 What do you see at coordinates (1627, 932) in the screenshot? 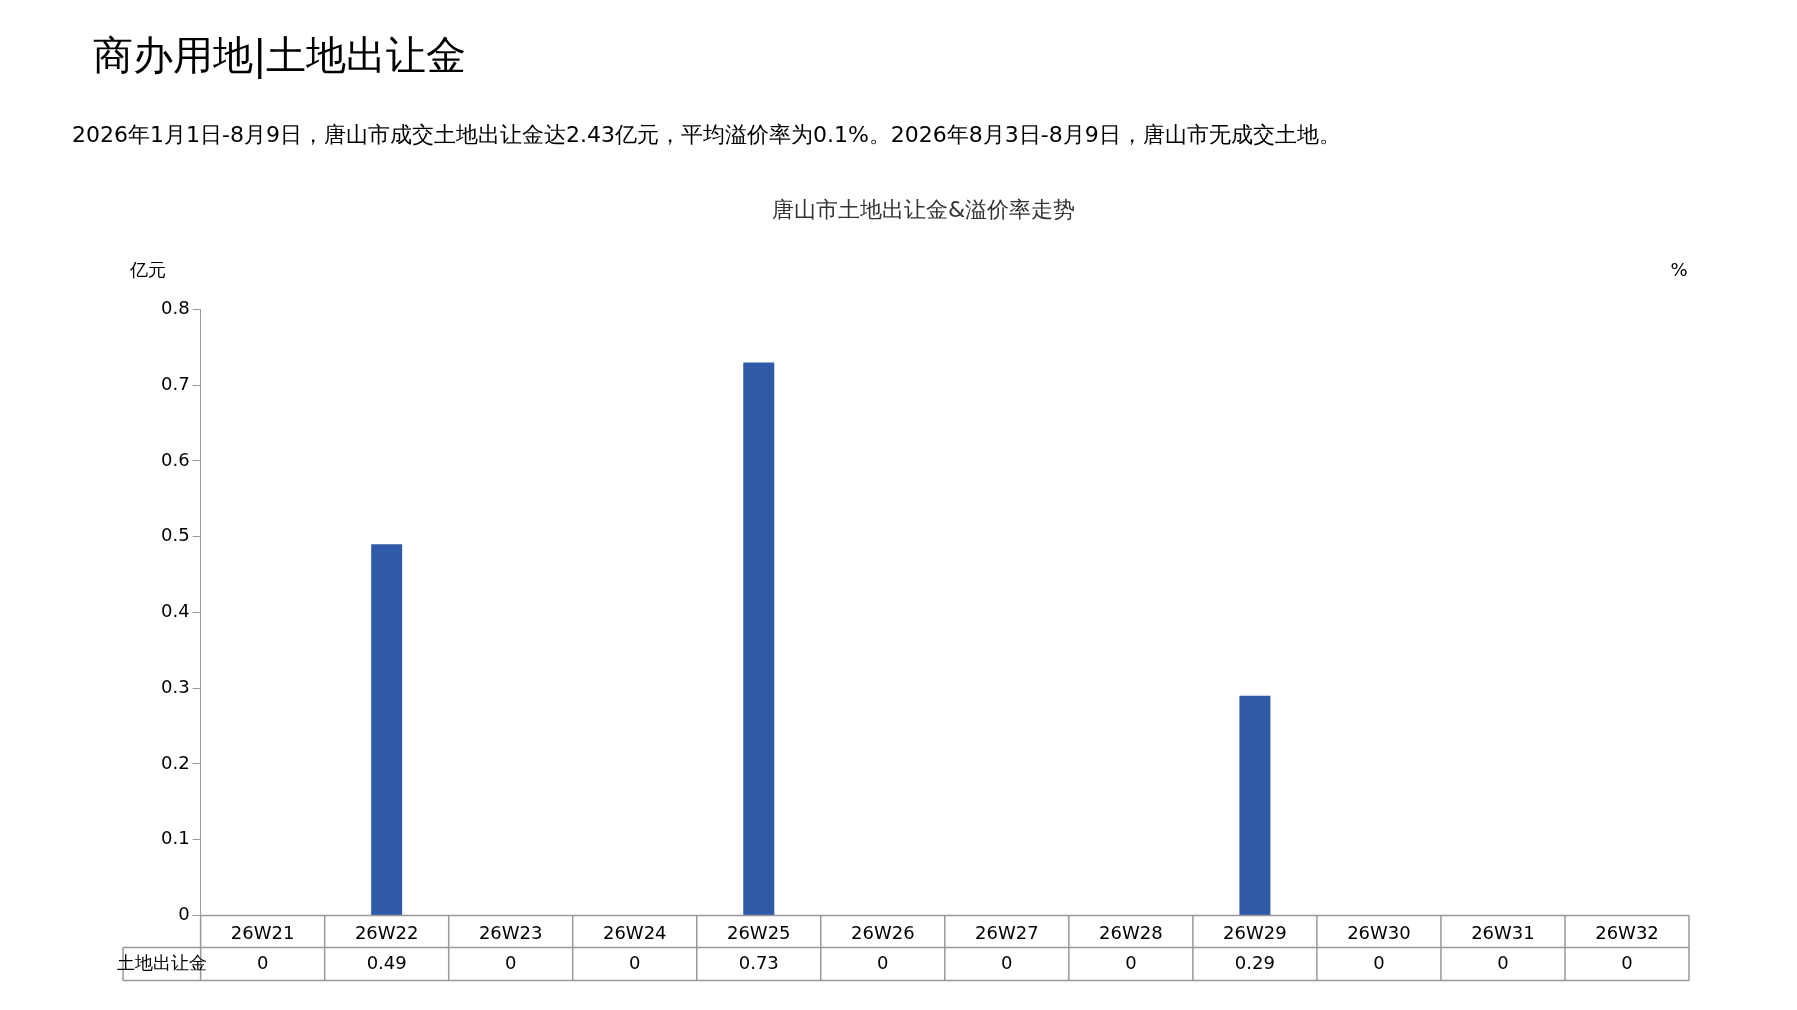
I see `x-tick-label: 26W32` at bounding box center [1627, 932].